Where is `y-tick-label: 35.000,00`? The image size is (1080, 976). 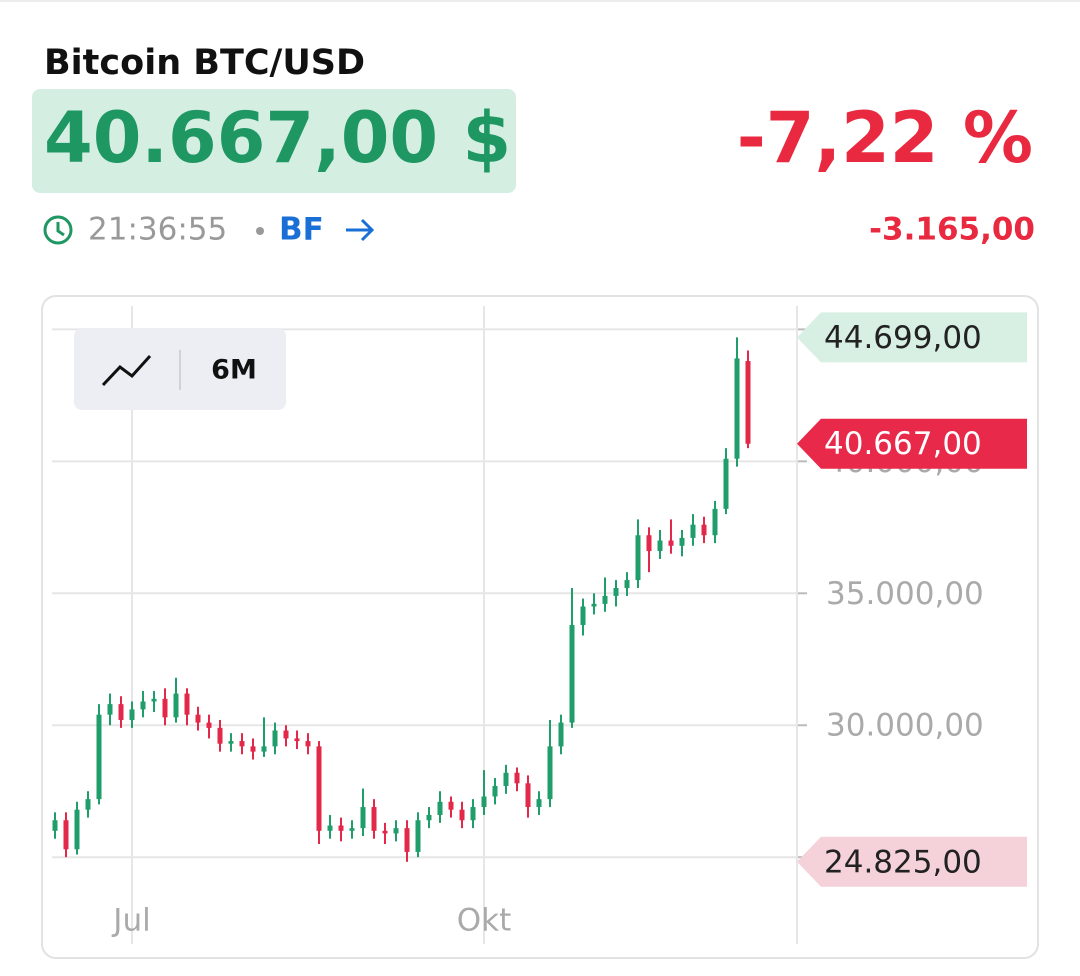
y-tick-label: 35.000,00 is located at coordinates (905, 594).